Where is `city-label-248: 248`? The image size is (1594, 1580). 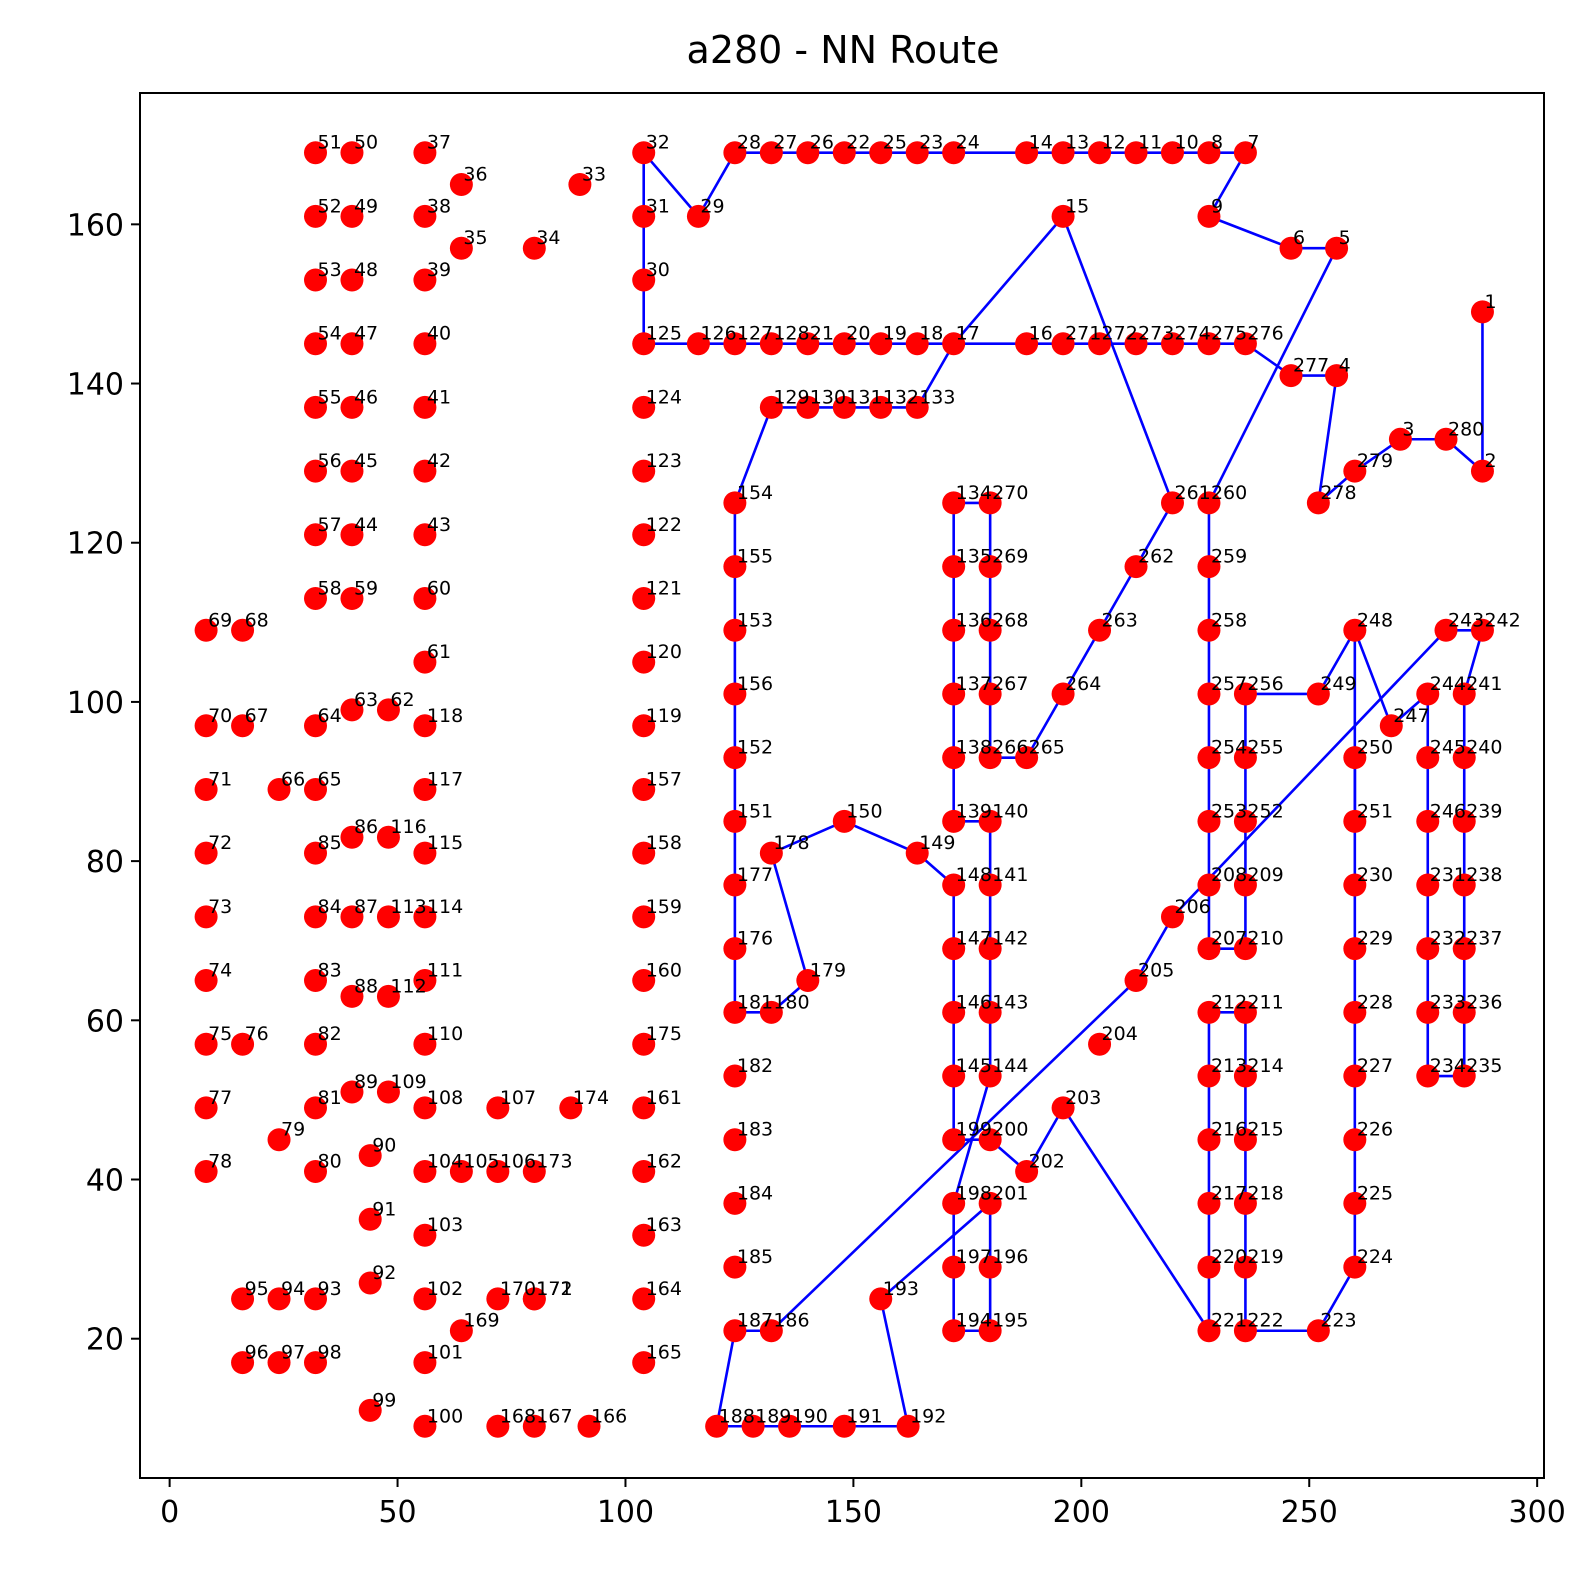 city-label-248: 248 is located at coordinates (1375, 620).